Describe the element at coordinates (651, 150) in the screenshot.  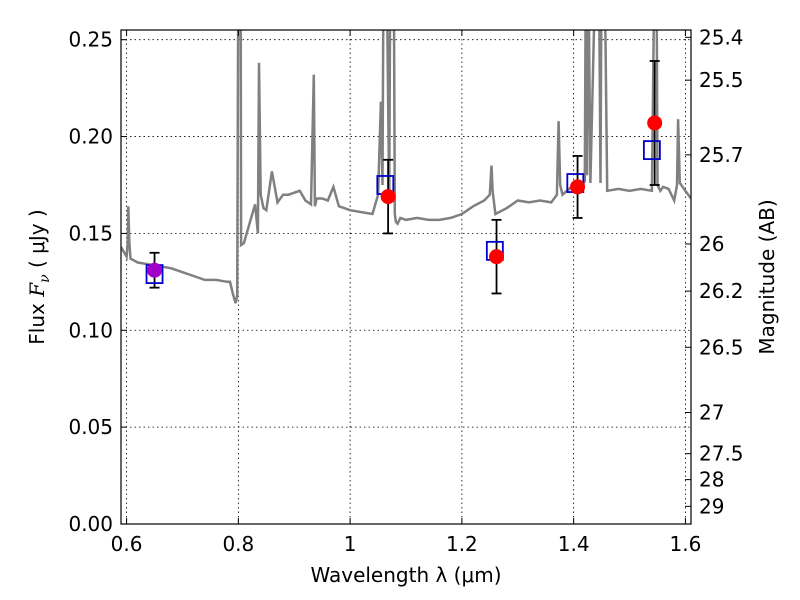
I see `model-marker` at that location.